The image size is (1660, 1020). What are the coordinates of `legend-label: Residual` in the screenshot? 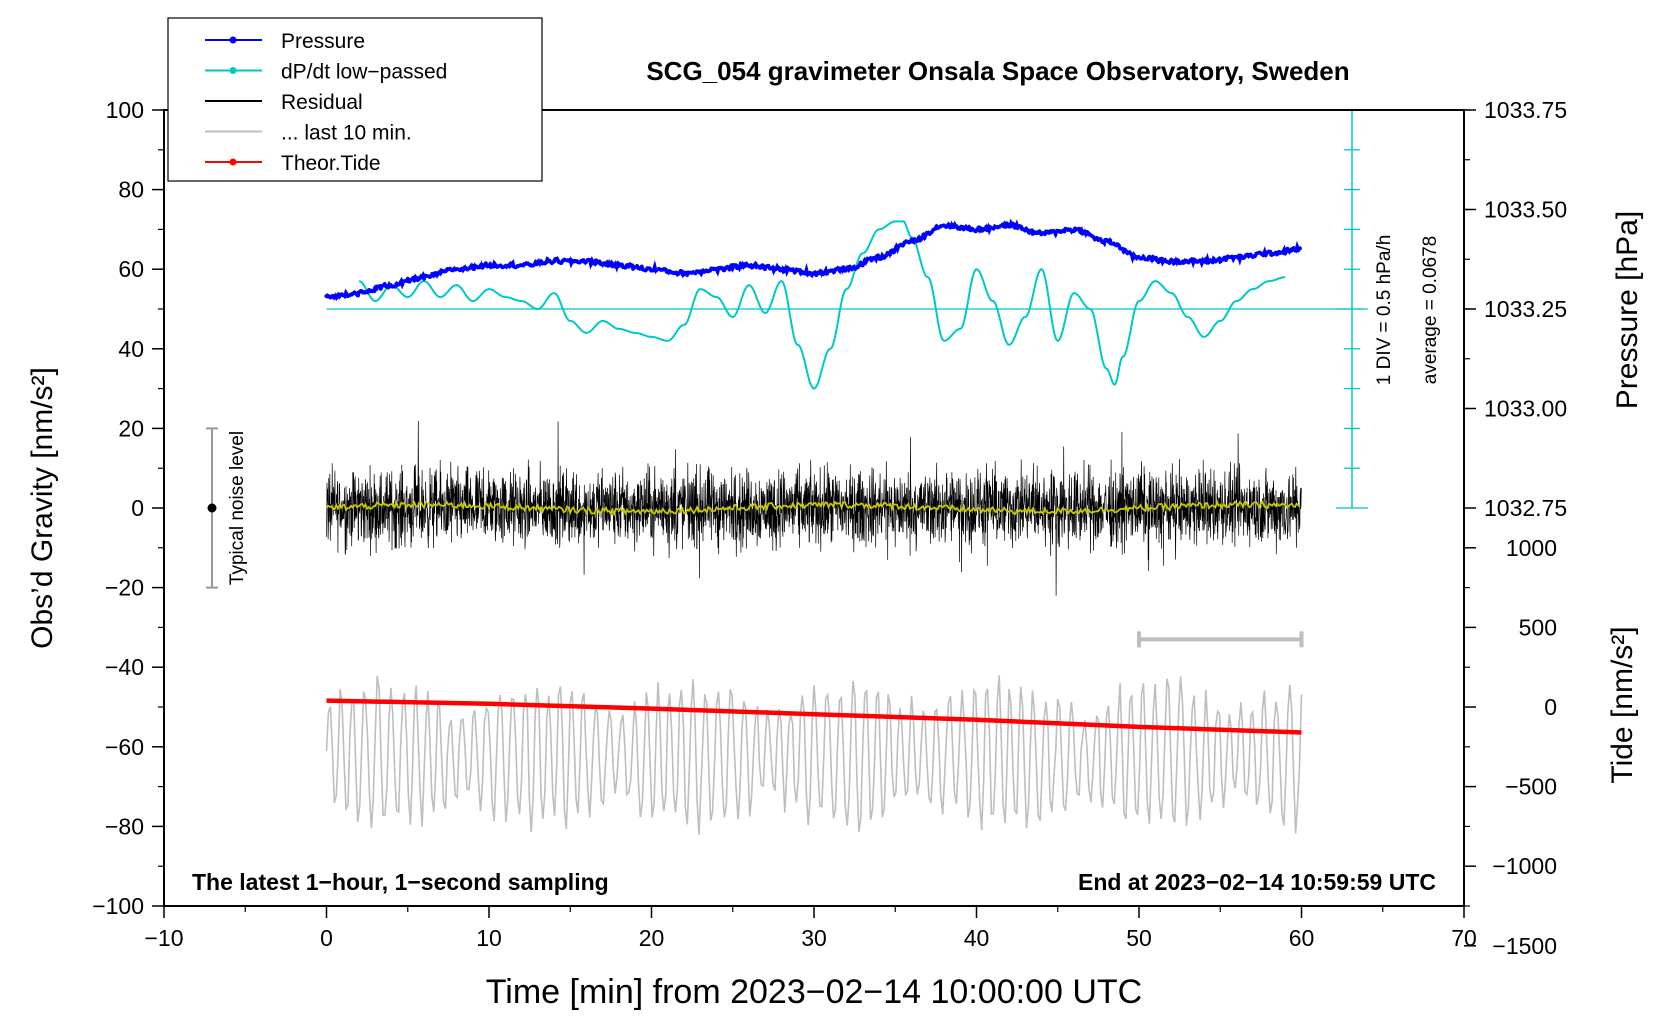 It's located at (322, 102).